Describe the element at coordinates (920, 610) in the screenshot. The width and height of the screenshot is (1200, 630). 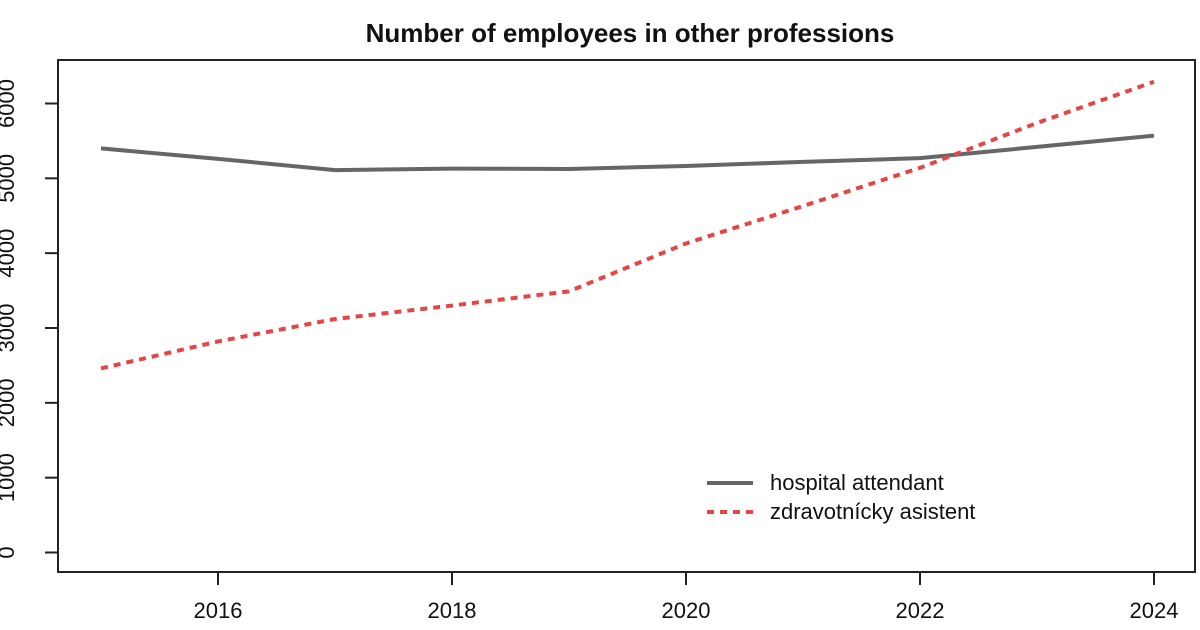
I see `x-tick-label: 2022` at that location.